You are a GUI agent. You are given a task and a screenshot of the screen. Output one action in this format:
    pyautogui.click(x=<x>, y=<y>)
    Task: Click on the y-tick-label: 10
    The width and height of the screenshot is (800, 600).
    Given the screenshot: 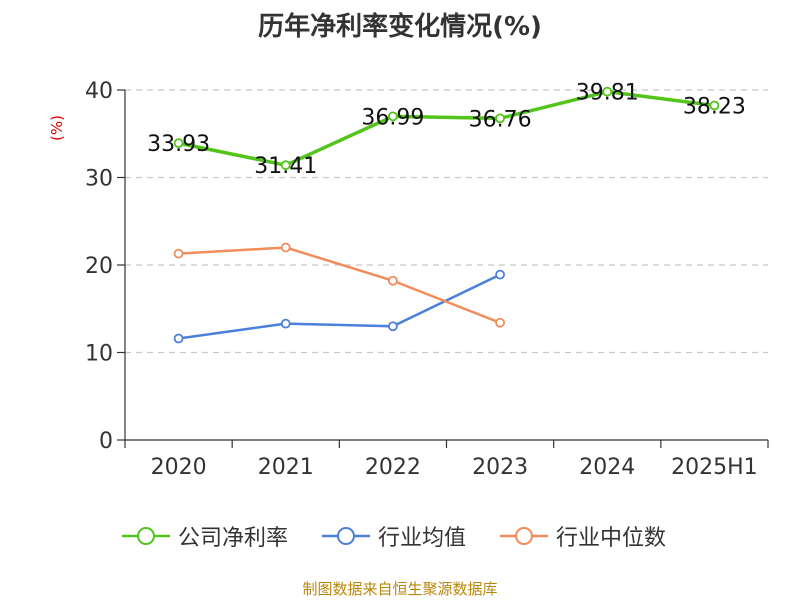 What is the action you would take?
    pyautogui.click(x=99, y=354)
    